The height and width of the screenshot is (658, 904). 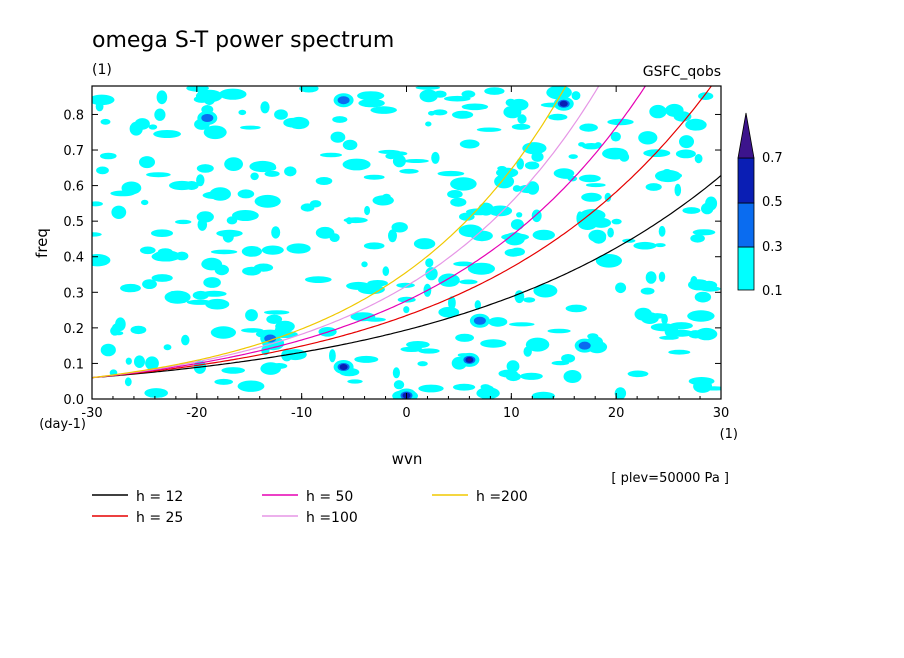 What do you see at coordinates (301, 413) in the screenshot?
I see `x-tick-label: -10` at bounding box center [301, 413].